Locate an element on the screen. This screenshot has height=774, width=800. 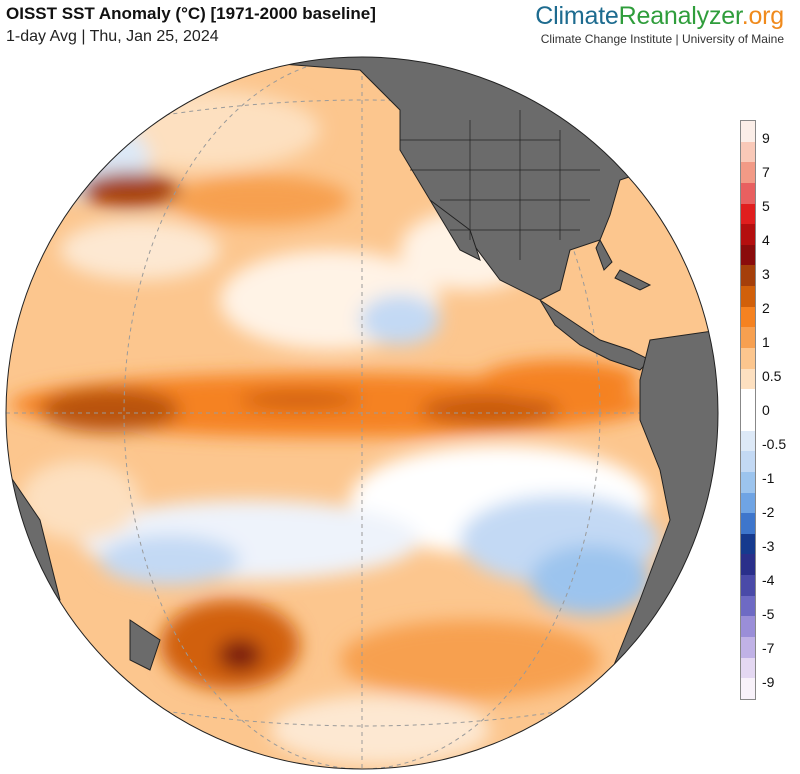
legend-tick-label: -1 is located at coordinates (768, 478).